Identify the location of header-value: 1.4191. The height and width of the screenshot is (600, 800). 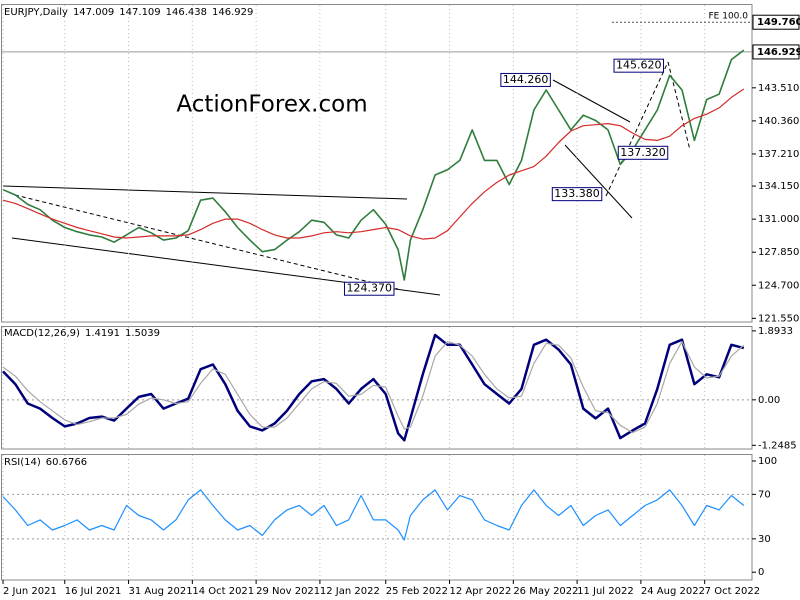
(102, 333).